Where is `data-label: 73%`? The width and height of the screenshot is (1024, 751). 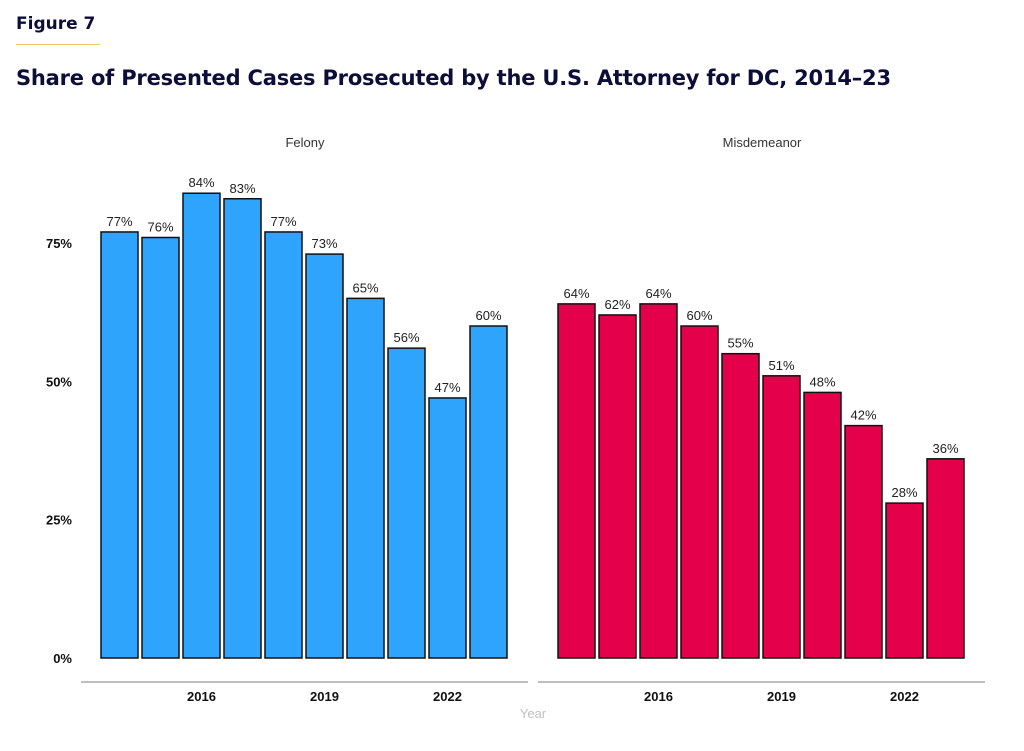
data-label: 73% is located at coordinates (324, 243).